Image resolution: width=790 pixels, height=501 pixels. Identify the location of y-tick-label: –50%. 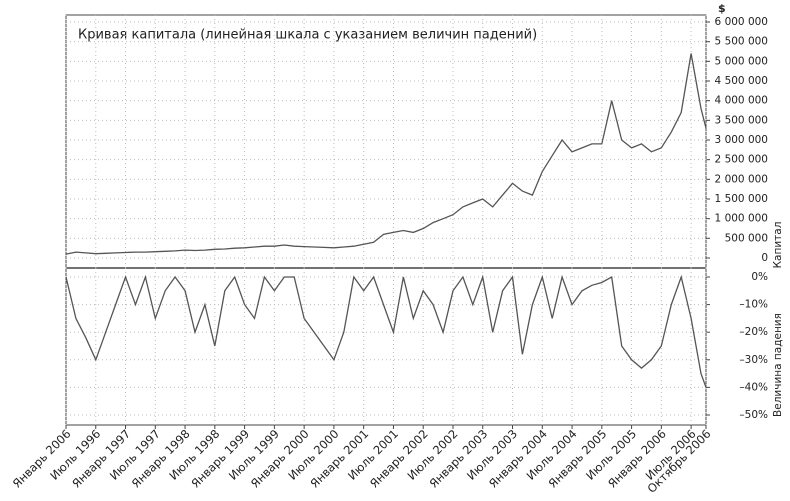
(753, 415).